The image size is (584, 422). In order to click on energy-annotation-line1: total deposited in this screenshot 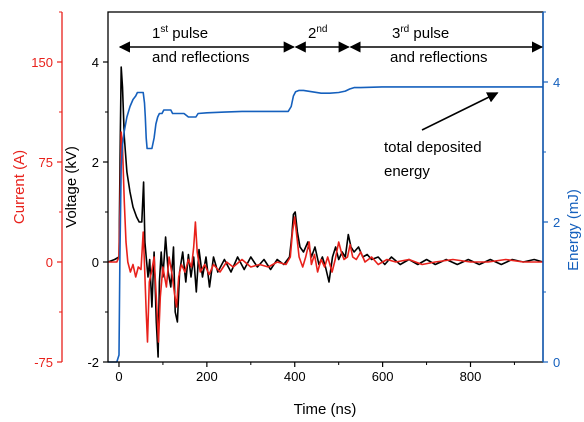, I will do `click(433, 147)`.